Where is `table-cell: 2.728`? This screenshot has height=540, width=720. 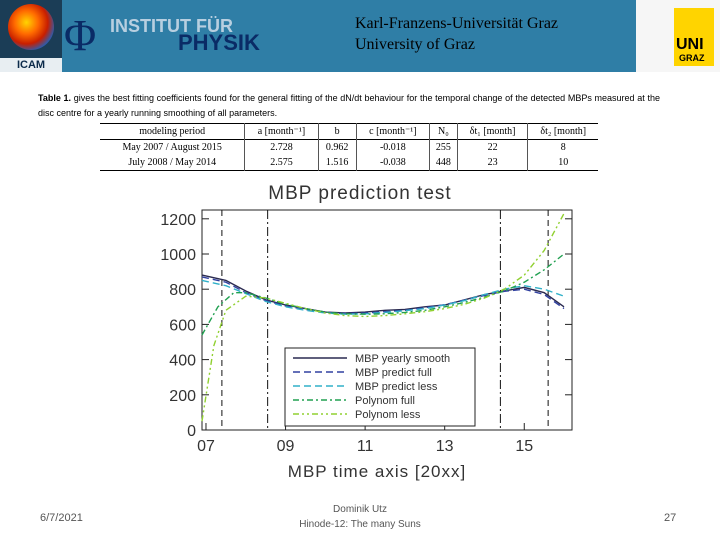
table-cell: 2.728 is located at coordinates (281, 147).